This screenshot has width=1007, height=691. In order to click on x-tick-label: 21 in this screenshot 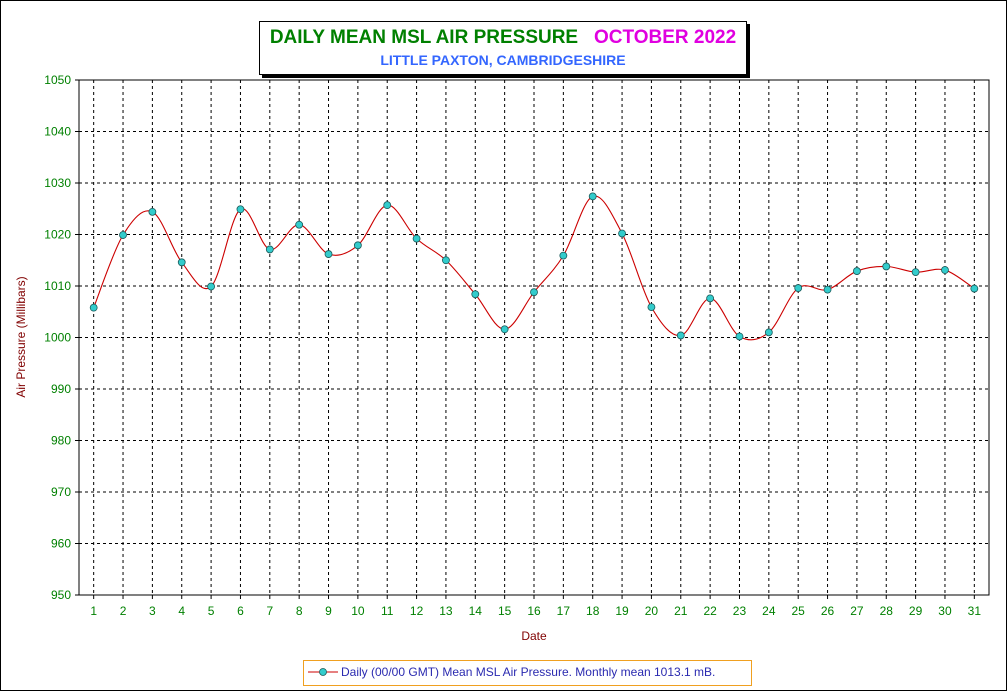, I will do `click(681, 611)`.